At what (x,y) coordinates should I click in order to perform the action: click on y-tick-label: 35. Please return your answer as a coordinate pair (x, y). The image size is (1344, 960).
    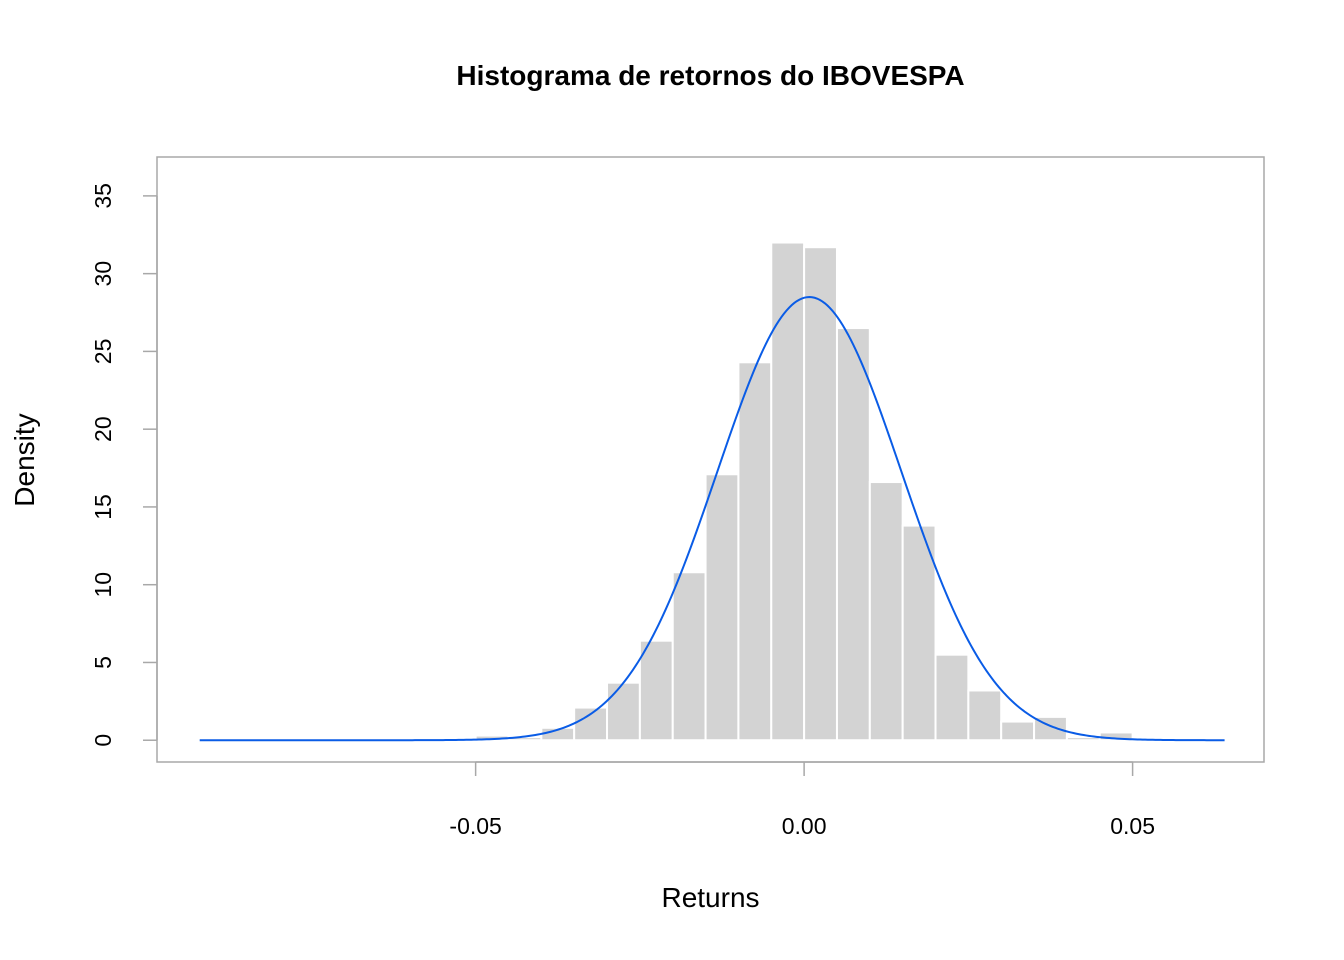
    Looking at the image, I should click on (103, 196).